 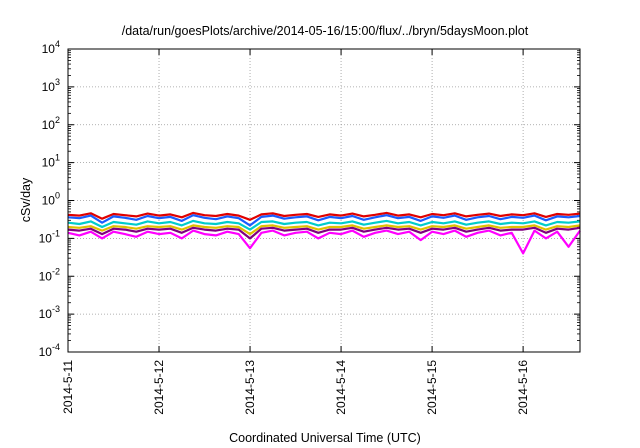 I want to click on y-tick-label: 10⁻¹, so click(x=49, y=236).